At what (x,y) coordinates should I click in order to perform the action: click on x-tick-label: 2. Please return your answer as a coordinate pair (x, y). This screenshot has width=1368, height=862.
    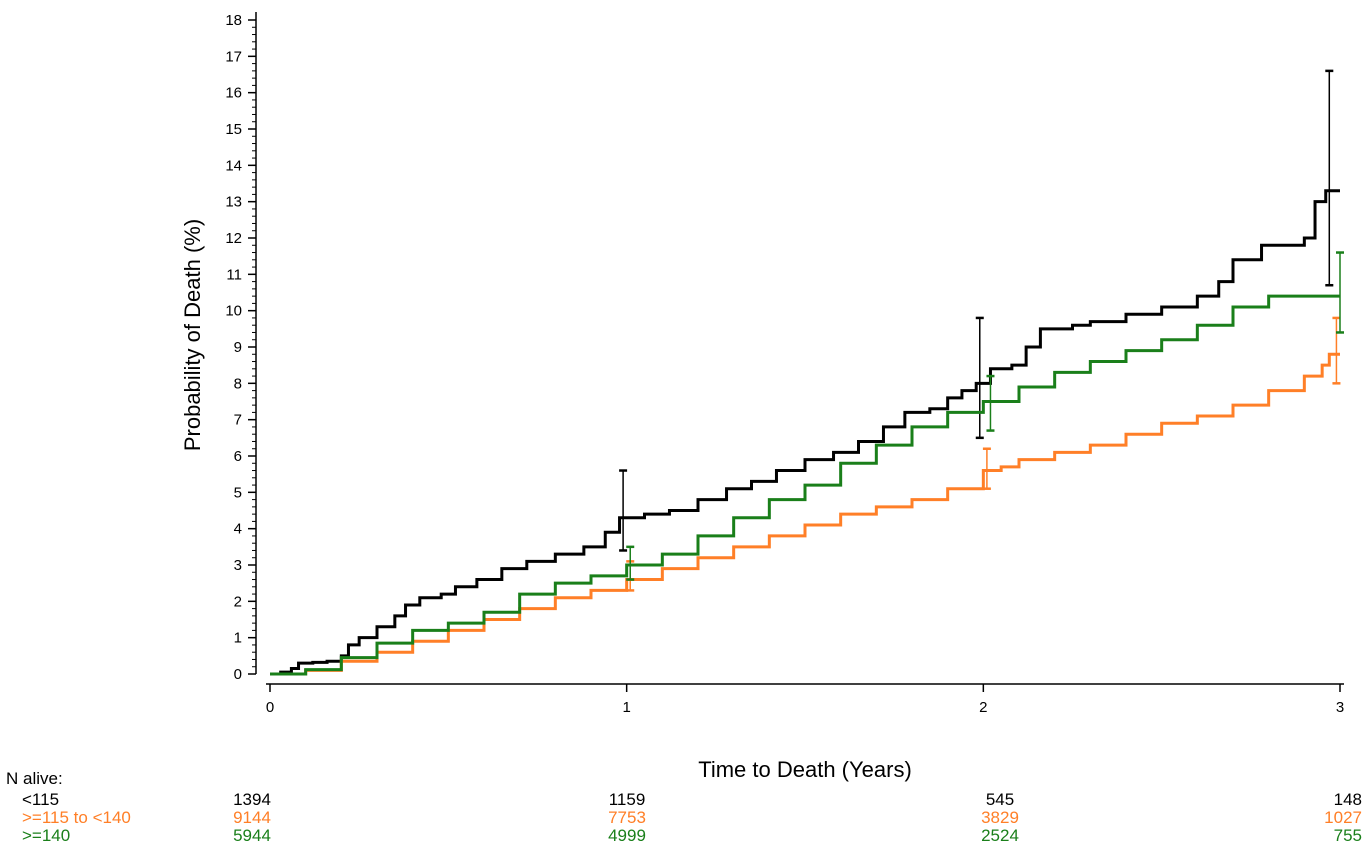
    Looking at the image, I should click on (983, 707).